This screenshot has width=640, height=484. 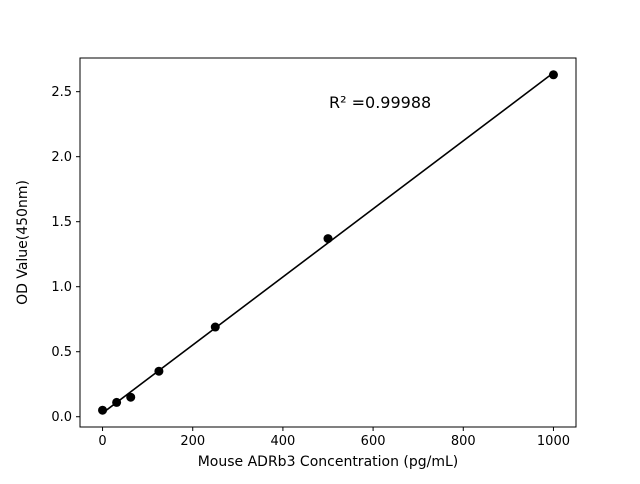 I want to click on x-tick-label: 400, so click(x=282, y=441).